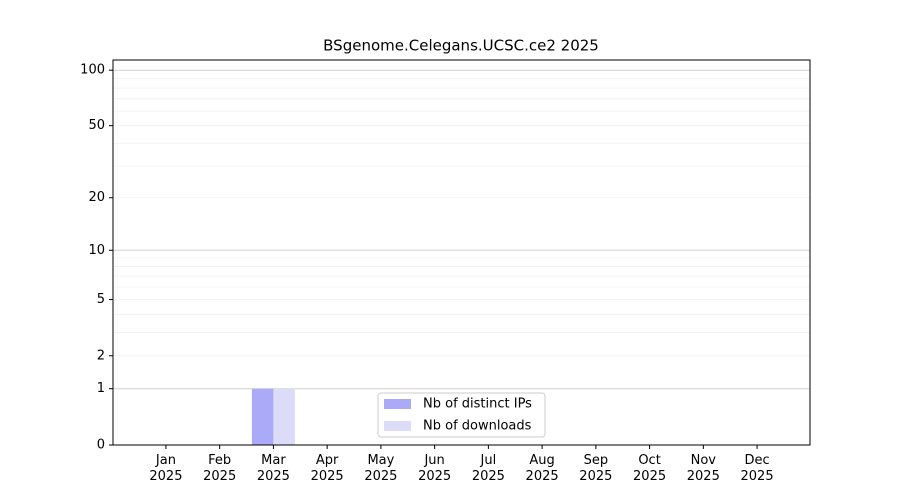  Describe the element at coordinates (166, 468) in the screenshot. I see `x-tick-label: Jan 2025` at that location.